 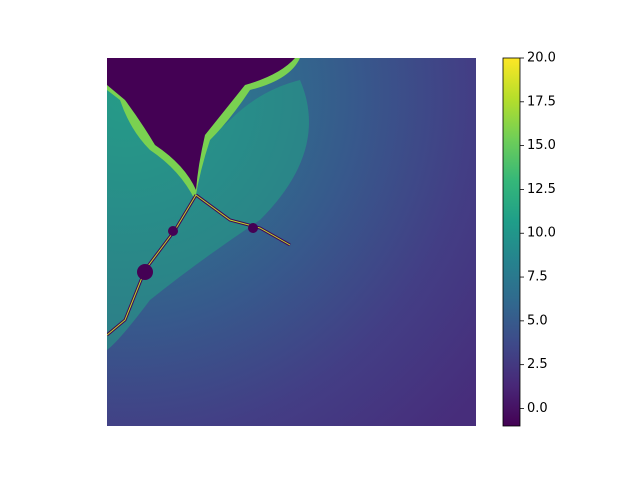 What do you see at coordinates (541, 58) in the screenshot?
I see `colorbar-tick-label: 20.0` at bounding box center [541, 58].